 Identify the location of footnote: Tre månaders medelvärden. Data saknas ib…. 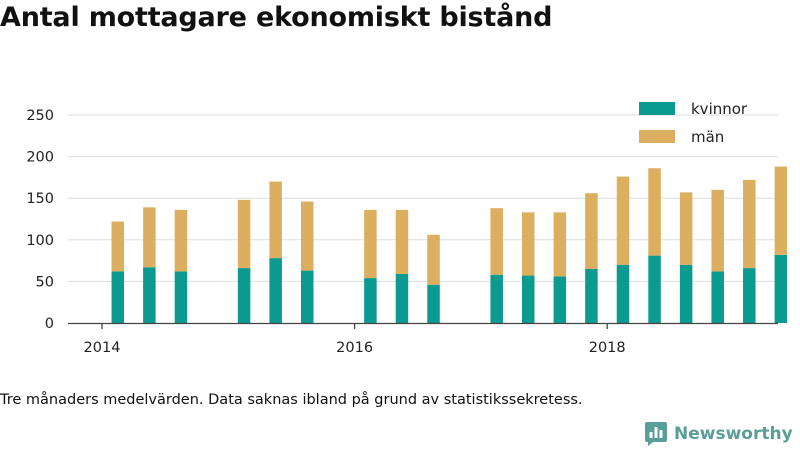
(291, 400).